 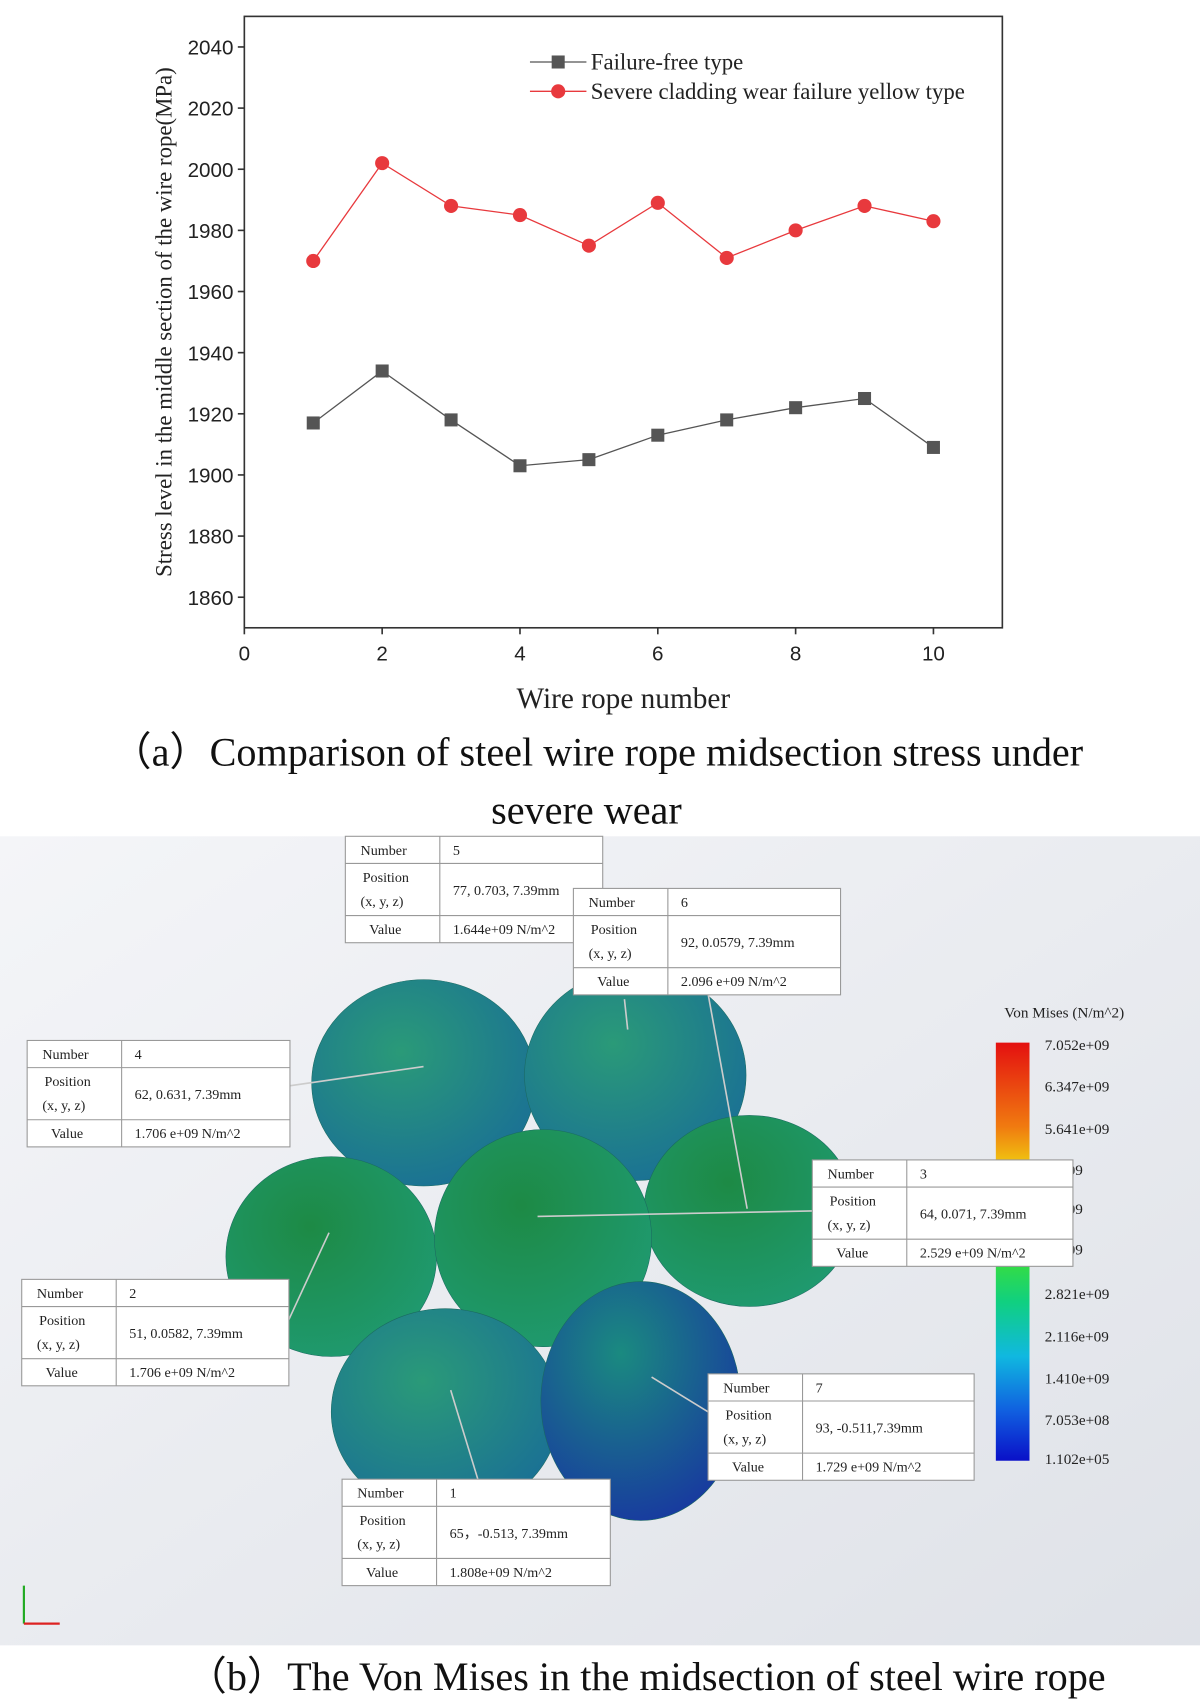 I want to click on leader-lines, so click(x=550, y=1236).